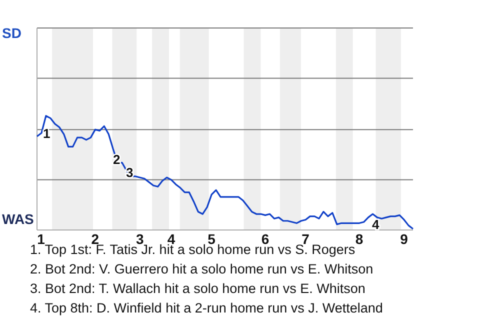 The image size is (480, 320). What do you see at coordinates (206, 308) in the screenshot?
I see `text: 4. Top 8th: D. Winfield hit a 2-run home run vs J. Wetteland` at bounding box center [206, 308].